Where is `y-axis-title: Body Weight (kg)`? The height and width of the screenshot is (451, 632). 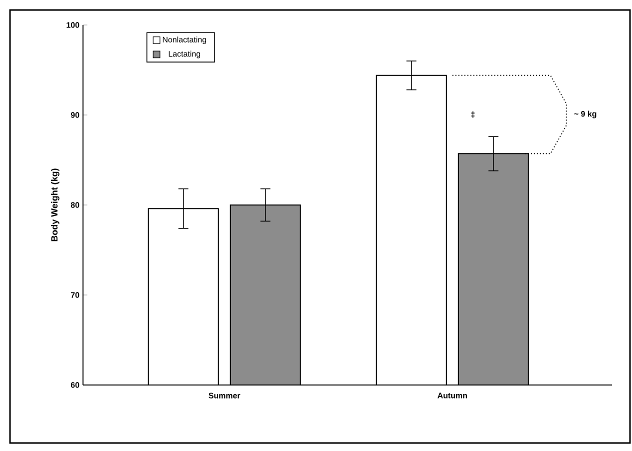
y-axis-title: Body Weight (kg) is located at coordinates (55, 205).